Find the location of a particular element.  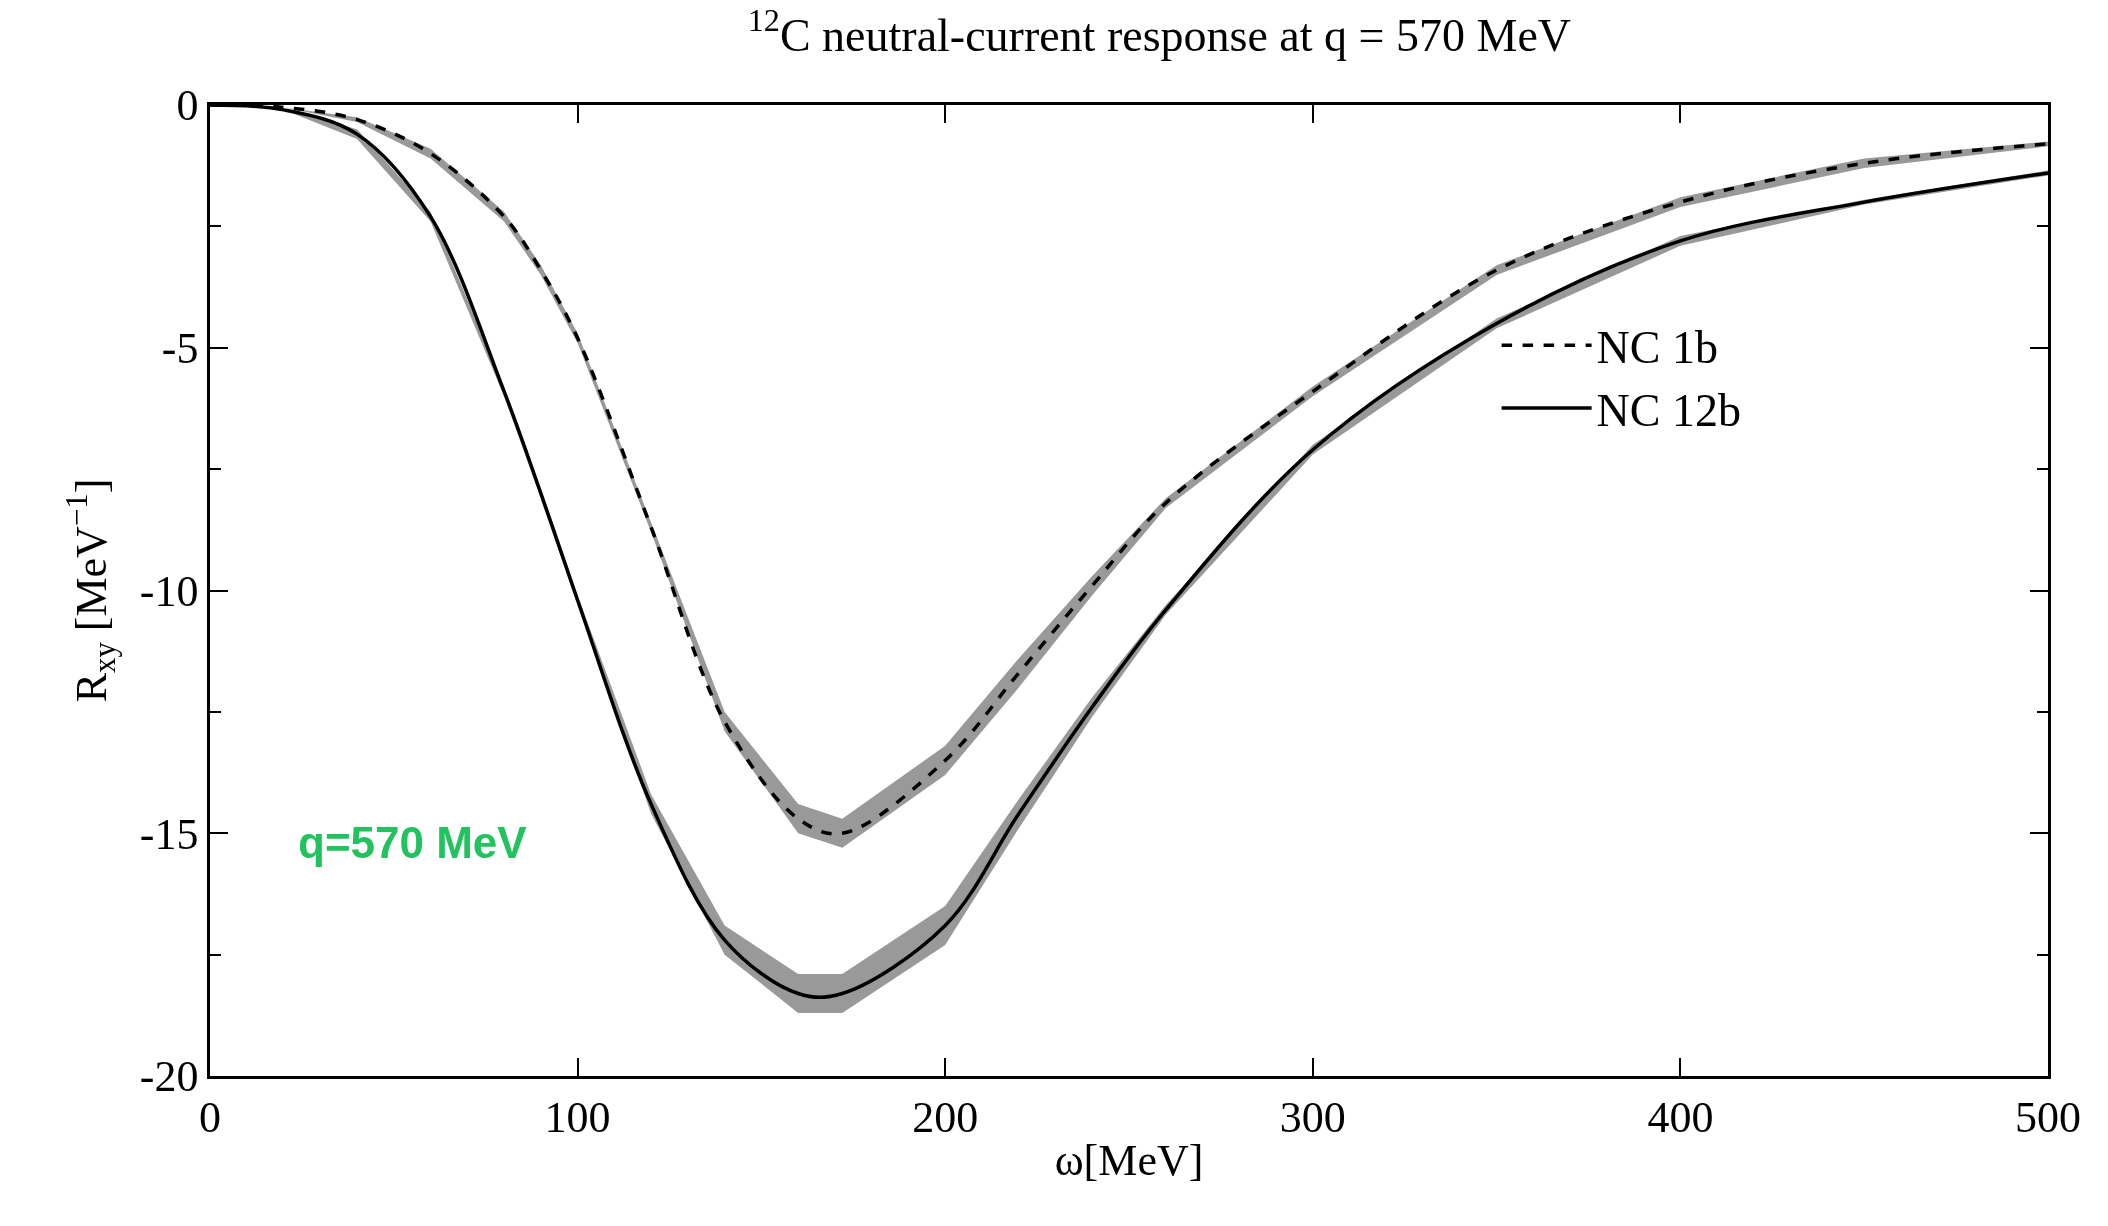

x-axis-title: ω[MeV] is located at coordinates (1129, 1160).